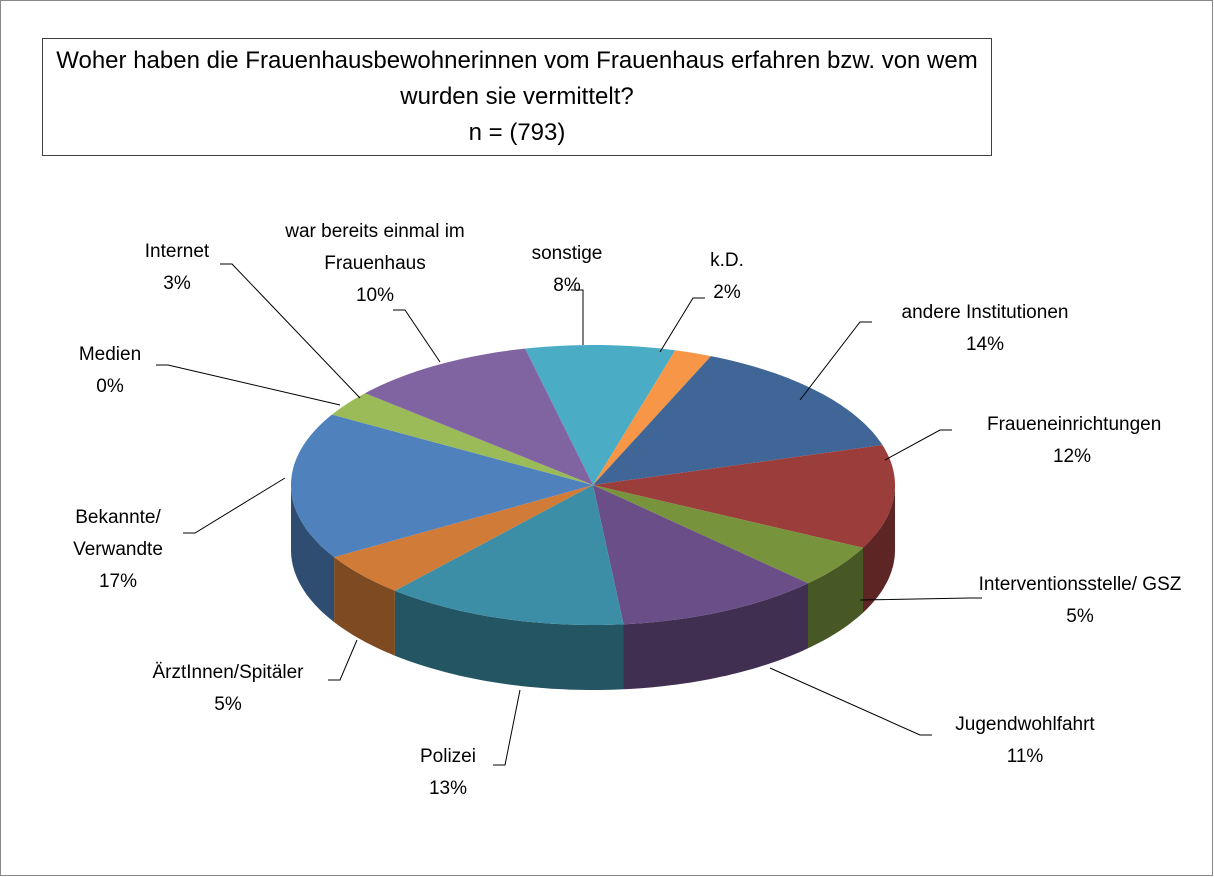 This screenshot has width=1214, height=877. What do you see at coordinates (110, 354) in the screenshot?
I see `slice-label: Medien` at bounding box center [110, 354].